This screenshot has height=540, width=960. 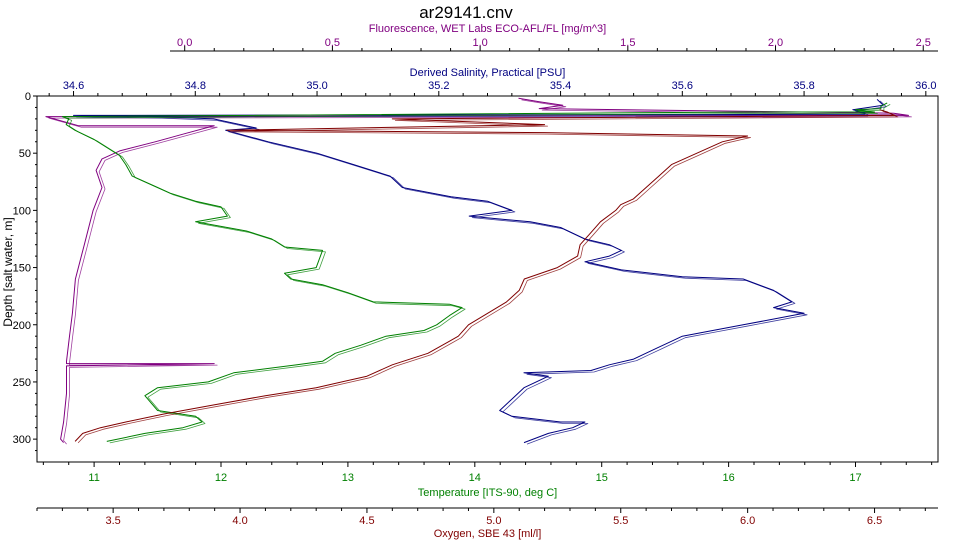 What do you see at coordinates (195, 86) in the screenshot?
I see `salinity-tick-label: 34.8` at bounding box center [195, 86].